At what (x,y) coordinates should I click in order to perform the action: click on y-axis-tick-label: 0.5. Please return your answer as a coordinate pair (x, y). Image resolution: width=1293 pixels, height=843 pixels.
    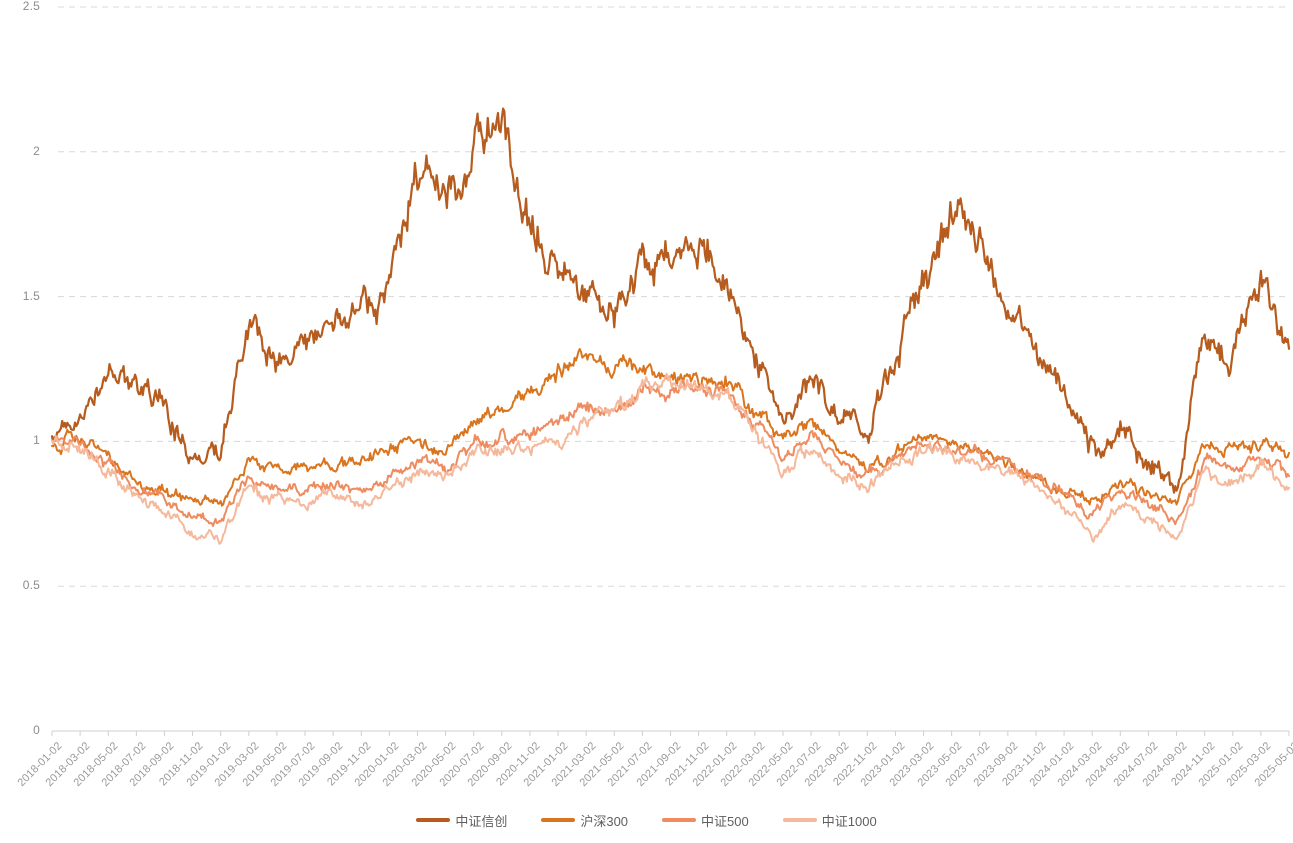
    Looking at the image, I should click on (31, 585).